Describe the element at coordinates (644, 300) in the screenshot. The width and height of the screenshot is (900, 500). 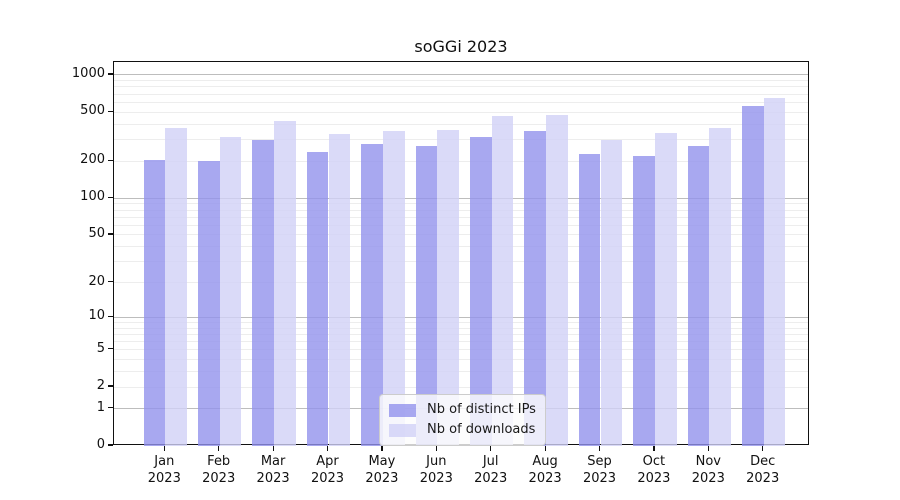
I see `bar-oct-distinct-ips` at that location.